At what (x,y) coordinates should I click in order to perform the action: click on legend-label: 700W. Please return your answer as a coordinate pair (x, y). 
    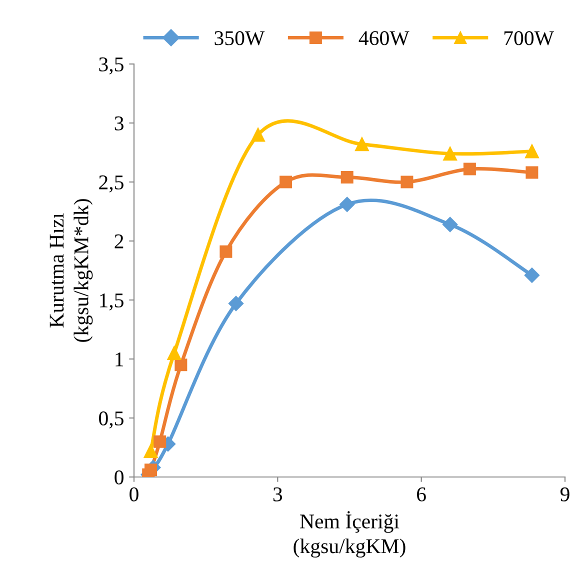
    Looking at the image, I should click on (529, 38).